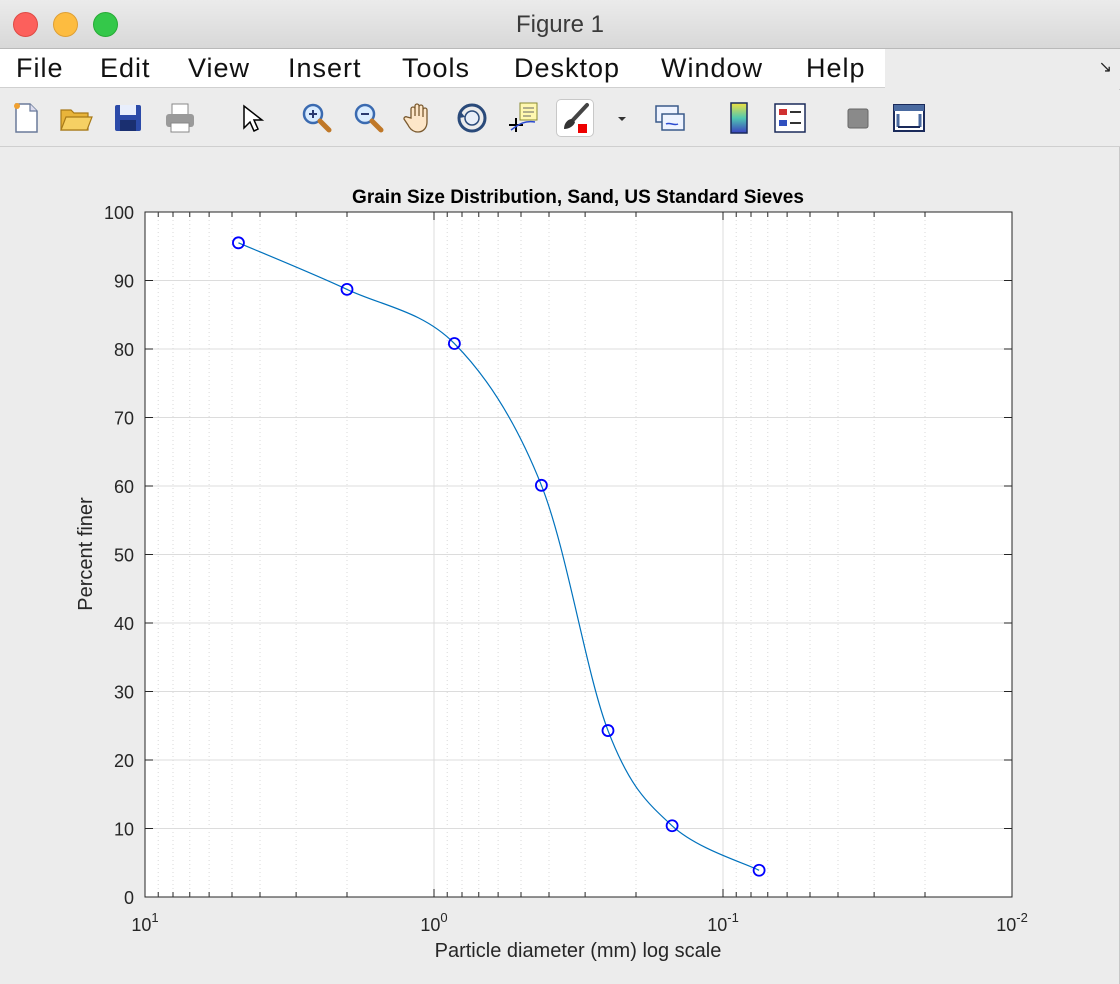 The image size is (1120, 984). What do you see at coordinates (433, 922) in the screenshot?
I see `x-tick-label: 10⁰` at bounding box center [433, 922].